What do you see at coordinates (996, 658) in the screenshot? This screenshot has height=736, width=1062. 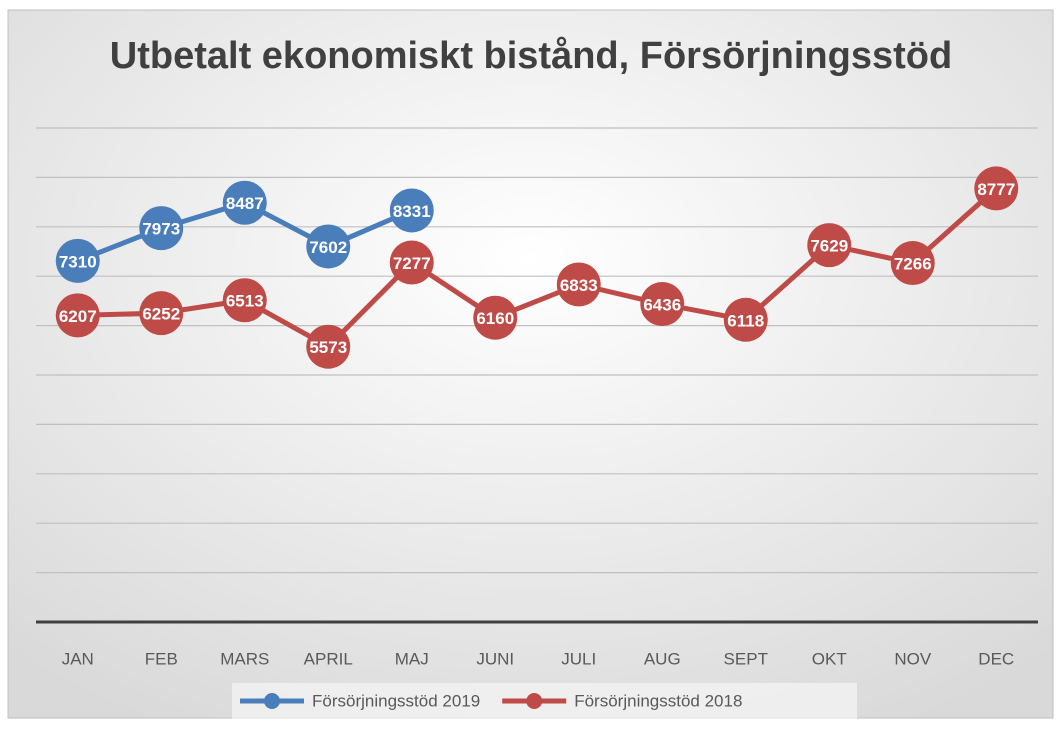 I see `x-tick-label: DEC` at bounding box center [996, 658].